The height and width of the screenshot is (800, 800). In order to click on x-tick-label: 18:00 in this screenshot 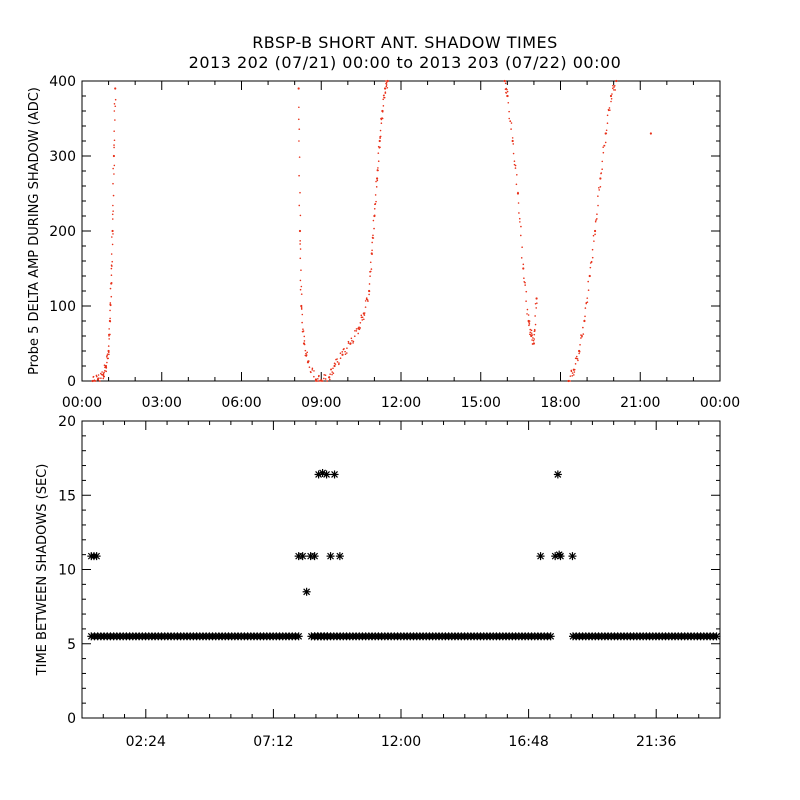, I will do `click(560, 403)`.